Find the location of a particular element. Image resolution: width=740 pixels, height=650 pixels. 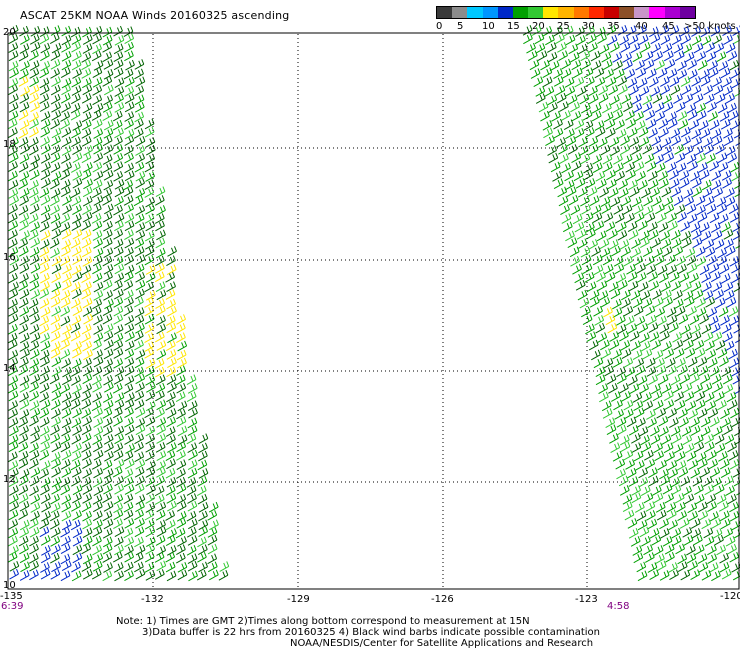

lat-label-12: 12 is located at coordinates (9, 479).